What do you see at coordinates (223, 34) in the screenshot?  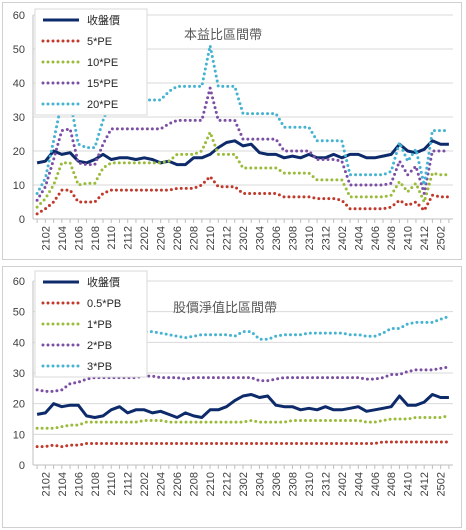 I see `chart-title: 本益比區間帶` at bounding box center [223, 34].